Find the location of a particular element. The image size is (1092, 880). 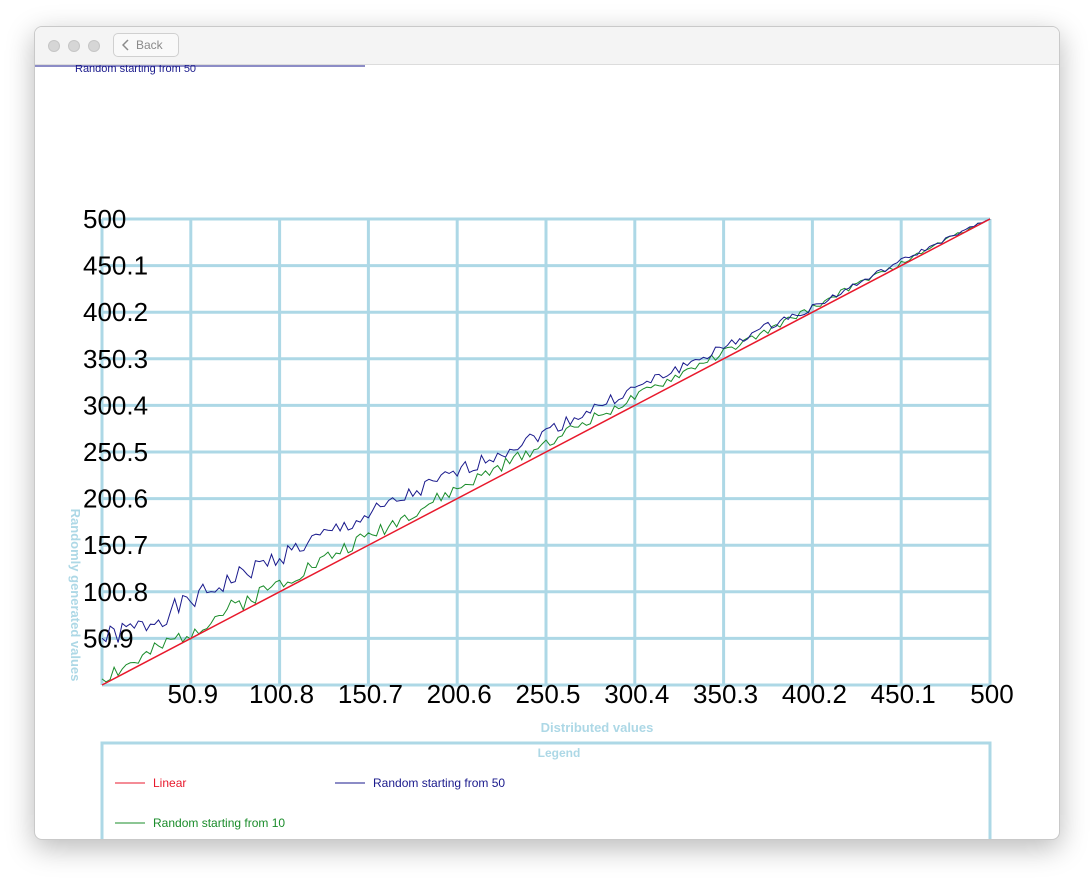

close-window-button is located at coordinates (54, 46).